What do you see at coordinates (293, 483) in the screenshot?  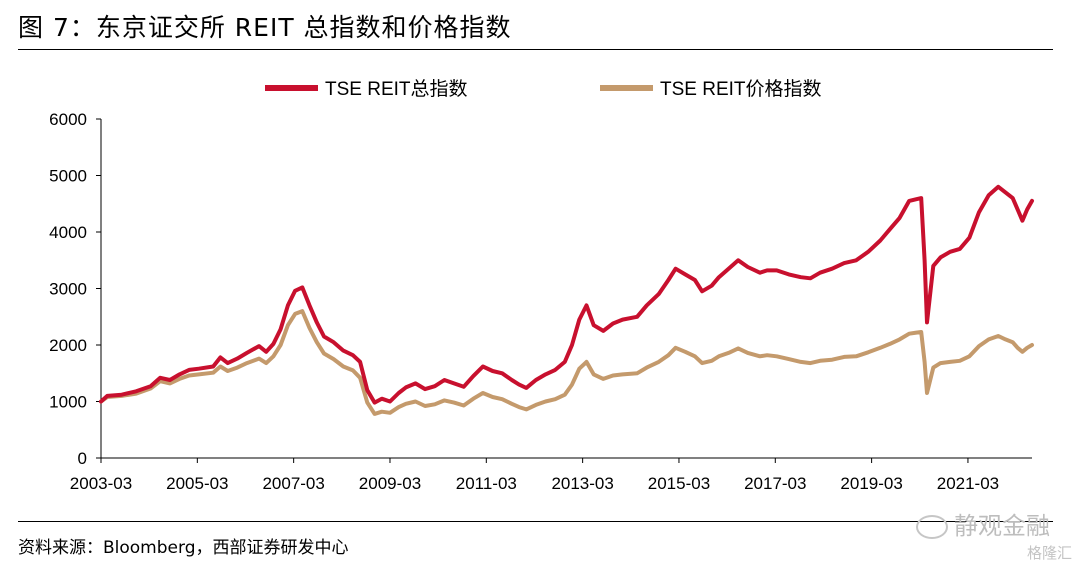 I see `x-tick-label: 2007-03` at bounding box center [293, 483].